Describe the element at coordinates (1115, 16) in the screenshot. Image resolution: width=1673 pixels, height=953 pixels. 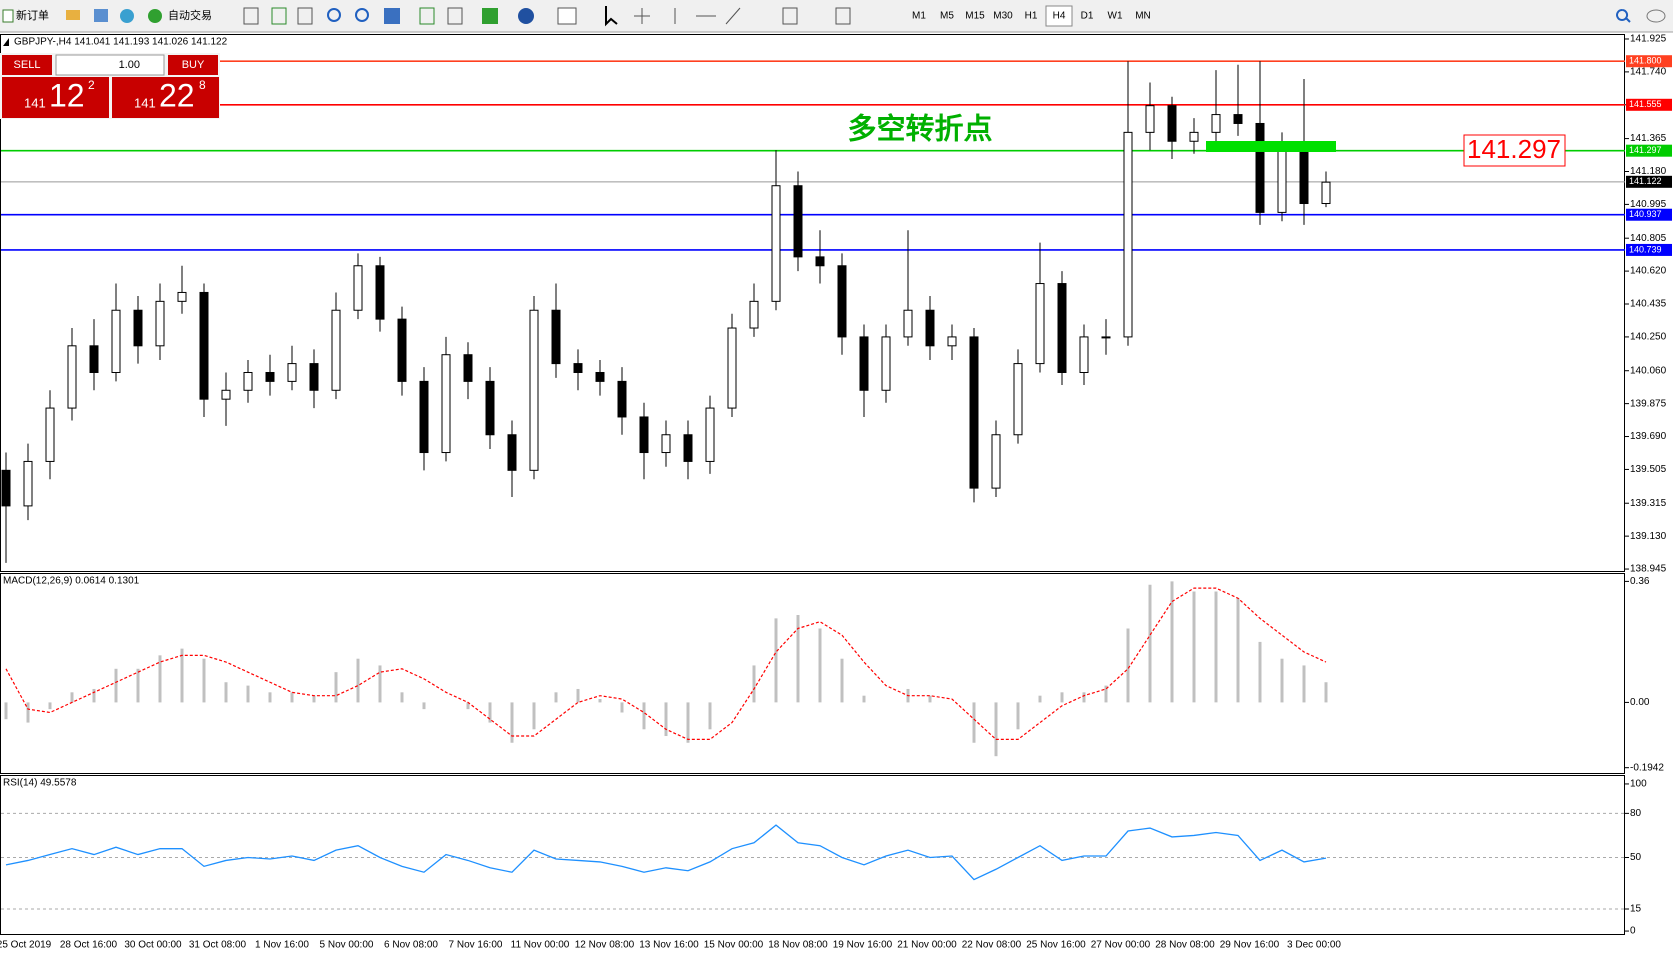
I see `timeframe-button: W1` at that location.